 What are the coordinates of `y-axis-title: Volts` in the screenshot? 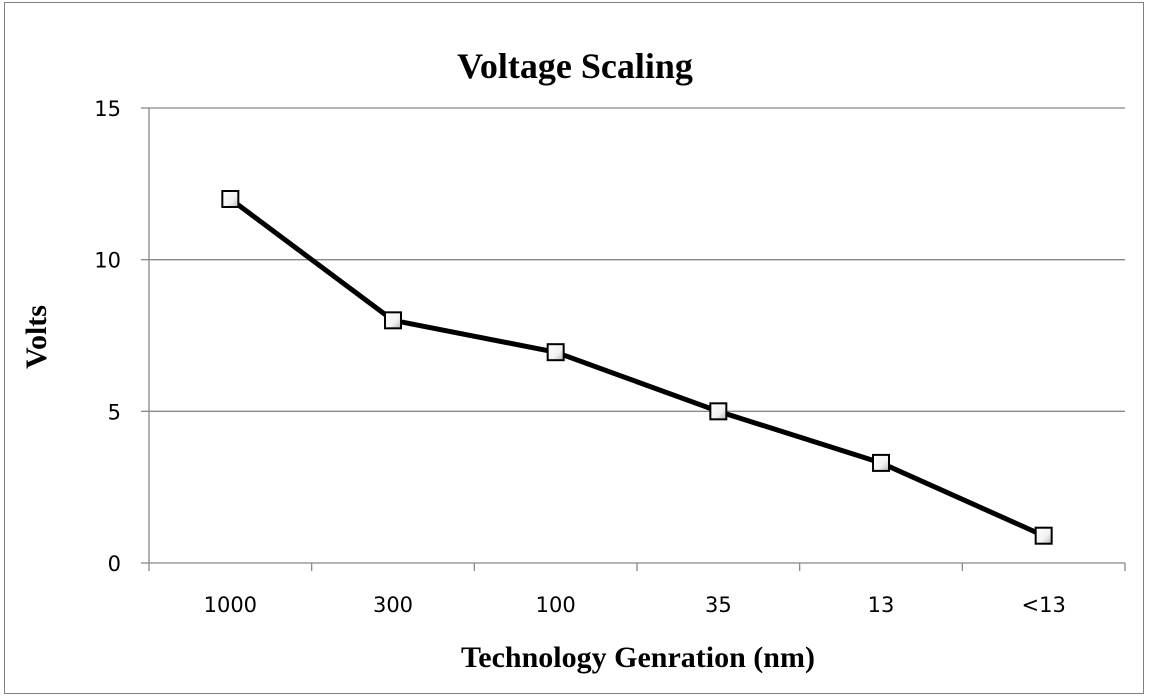 It's located at (36, 337).